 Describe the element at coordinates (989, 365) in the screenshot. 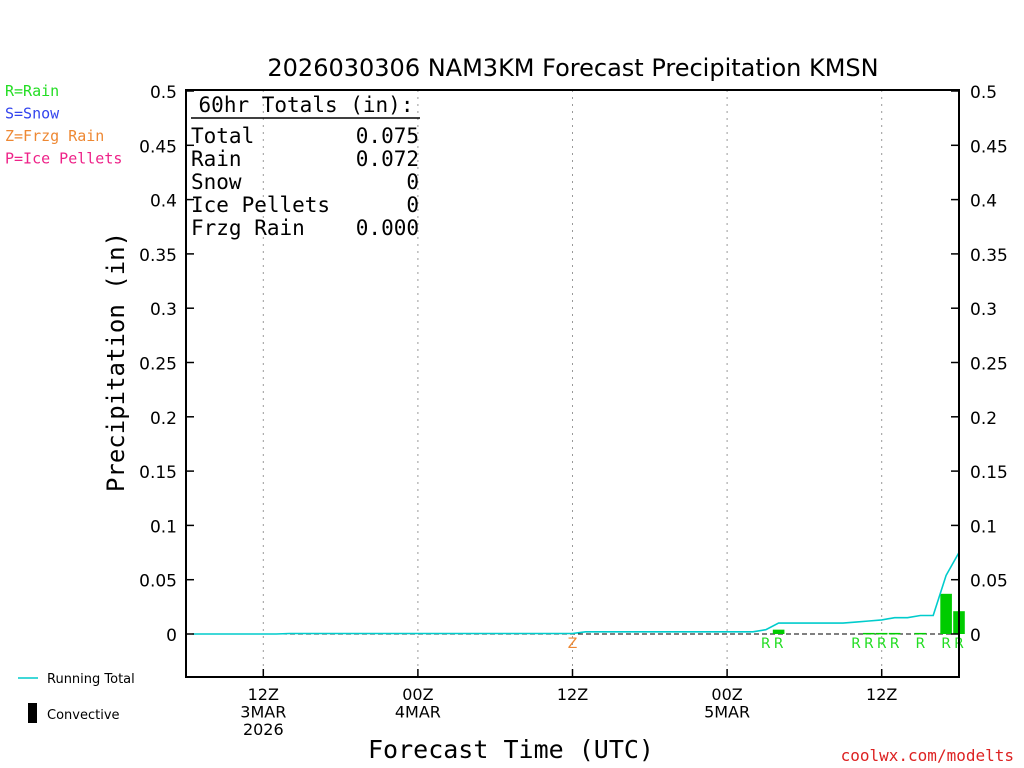

I see `y-tick-label-right: 0.25` at that location.